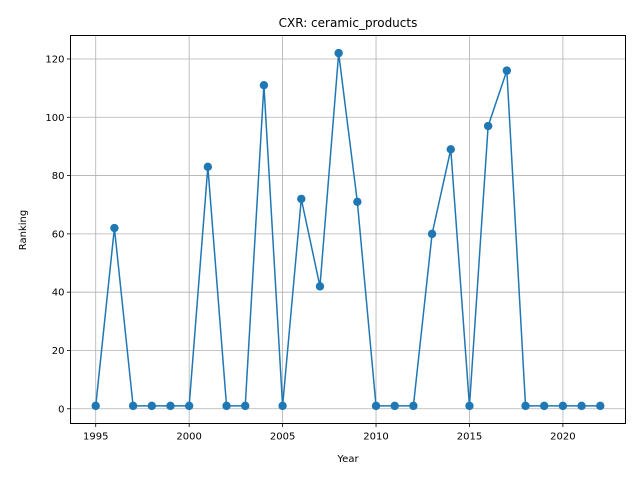 This screenshot has width=640, height=480. What do you see at coordinates (469, 437) in the screenshot?
I see `x-tick-label: 2015` at bounding box center [469, 437].